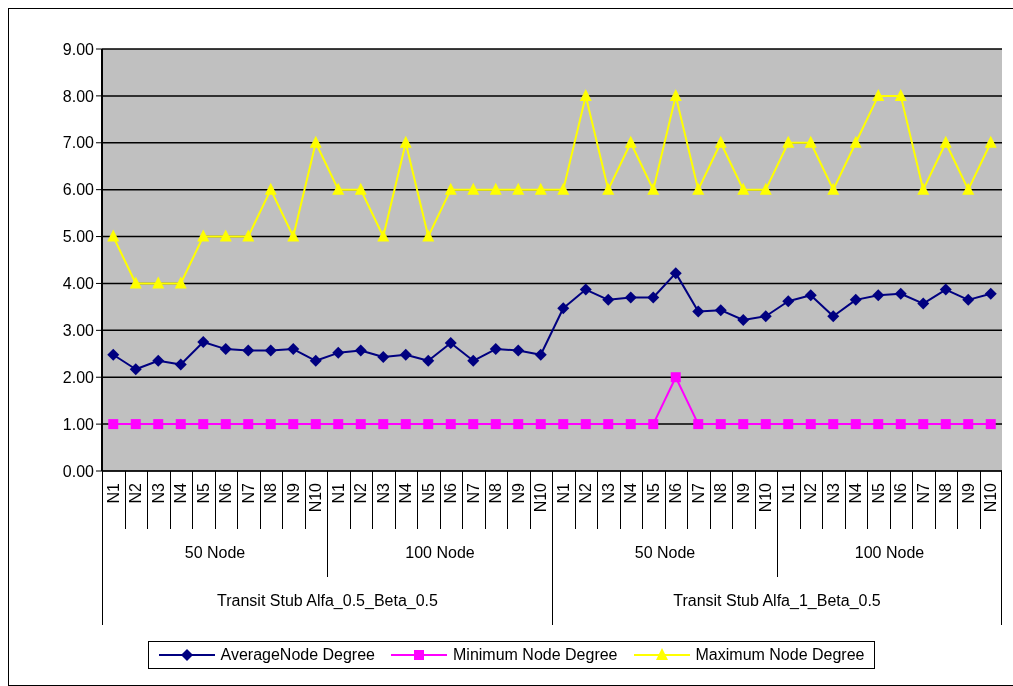  What do you see at coordinates (297, 655) in the screenshot?
I see `legend-label: AverageNode Degree` at bounding box center [297, 655].